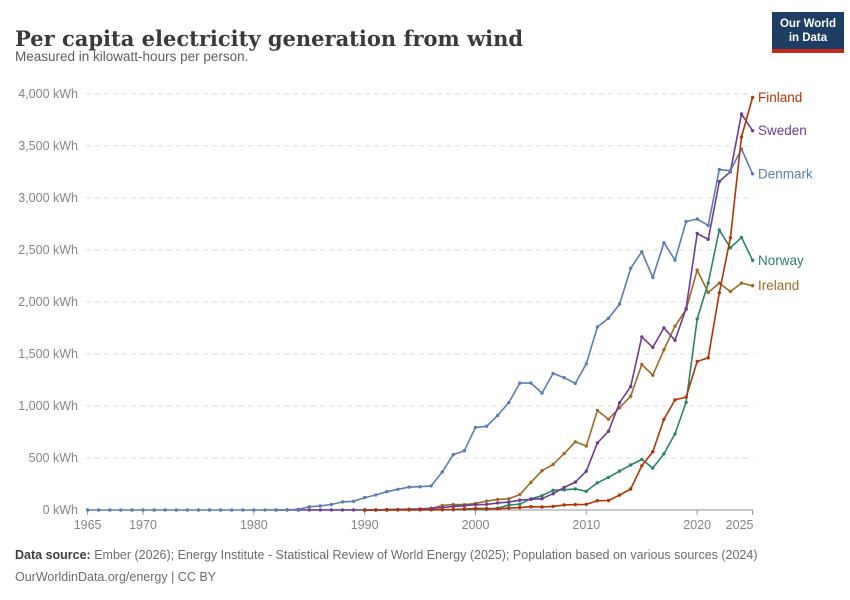  Describe the element at coordinates (48, 250) in the screenshot. I see `y-axis-label-2500: 2,500 kWh` at that location.